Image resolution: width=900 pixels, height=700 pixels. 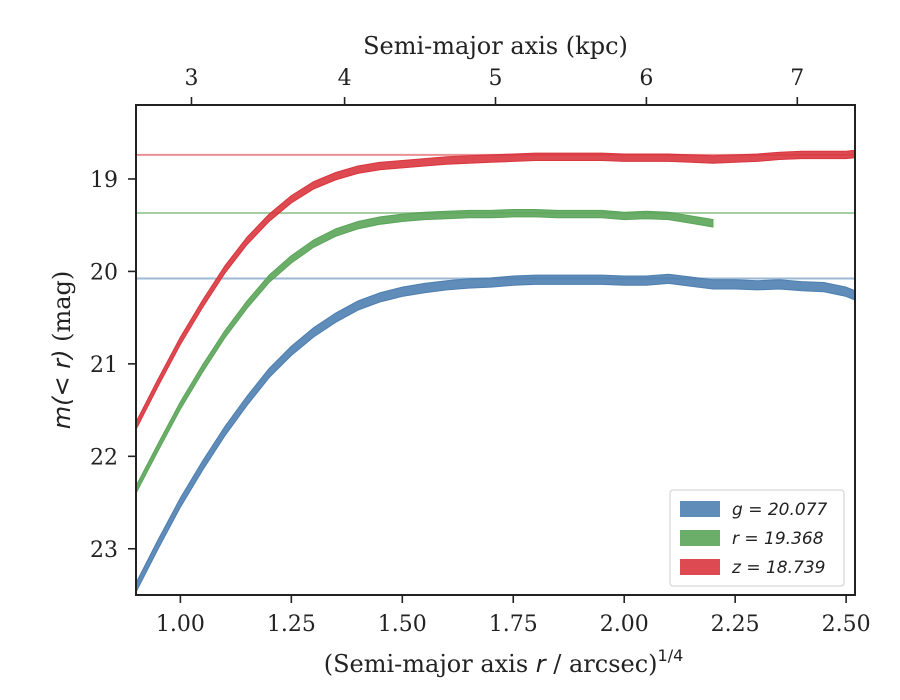 What do you see at coordinates (495, 46) in the screenshot?
I see `top-axis-title: Semi-major axis (kpc)` at bounding box center [495, 46].